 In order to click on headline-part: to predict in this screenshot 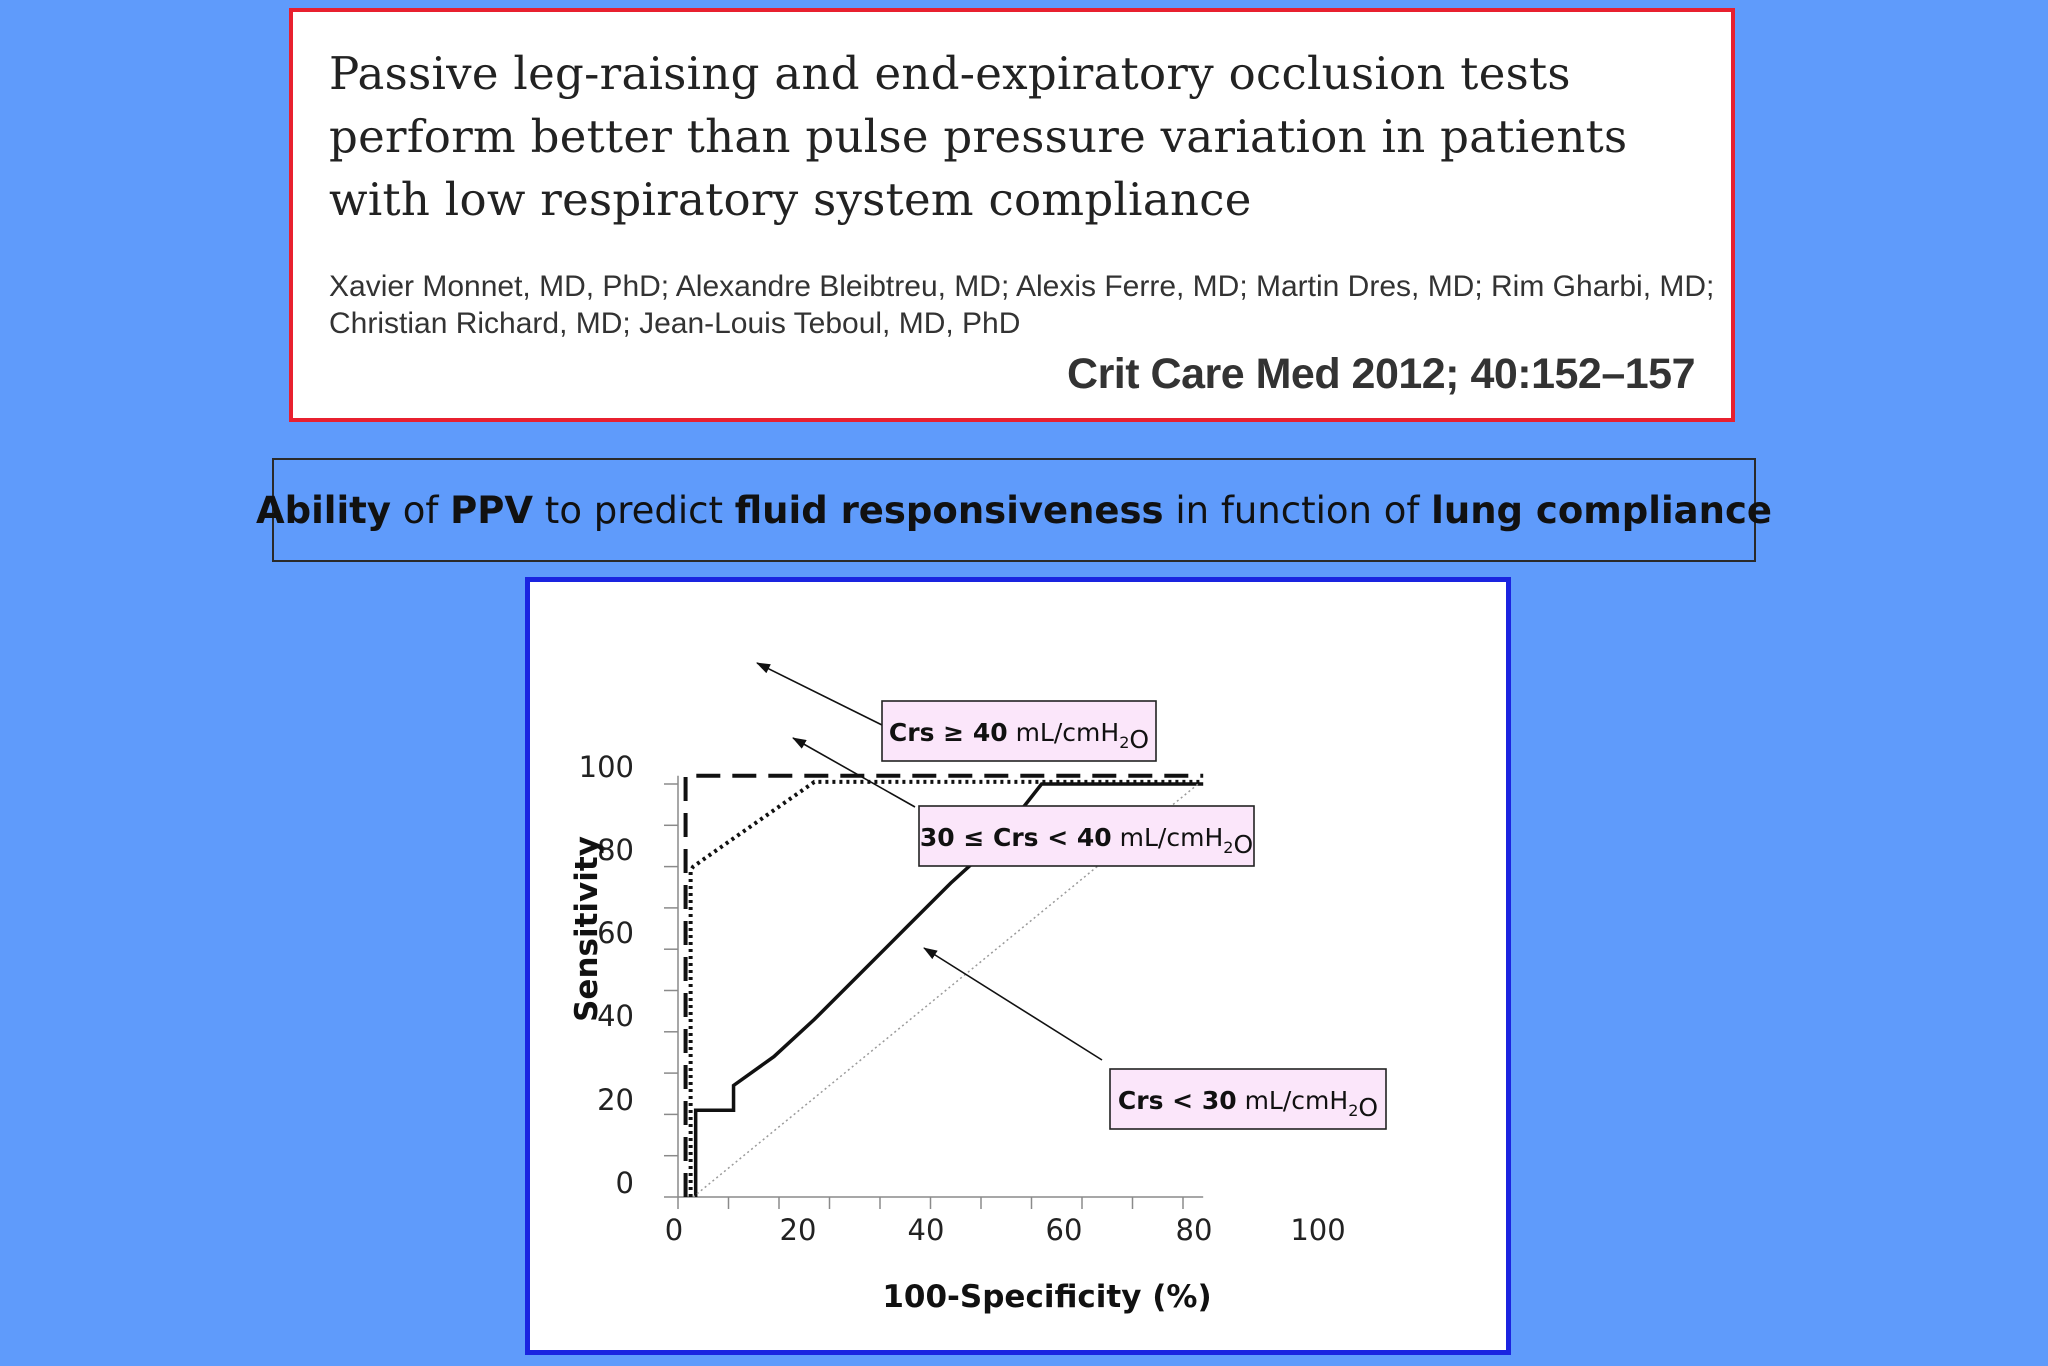, I will do `click(634, 510)`.